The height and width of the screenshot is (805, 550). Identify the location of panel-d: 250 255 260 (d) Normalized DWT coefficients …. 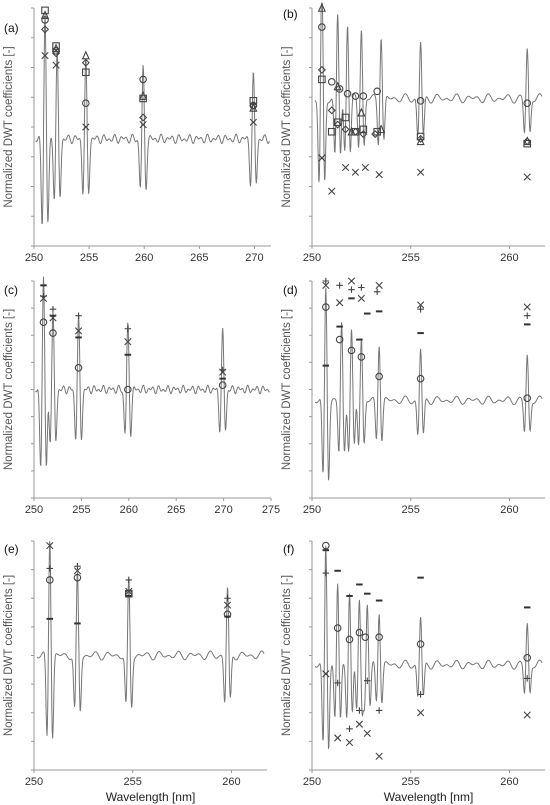
(413, 396).